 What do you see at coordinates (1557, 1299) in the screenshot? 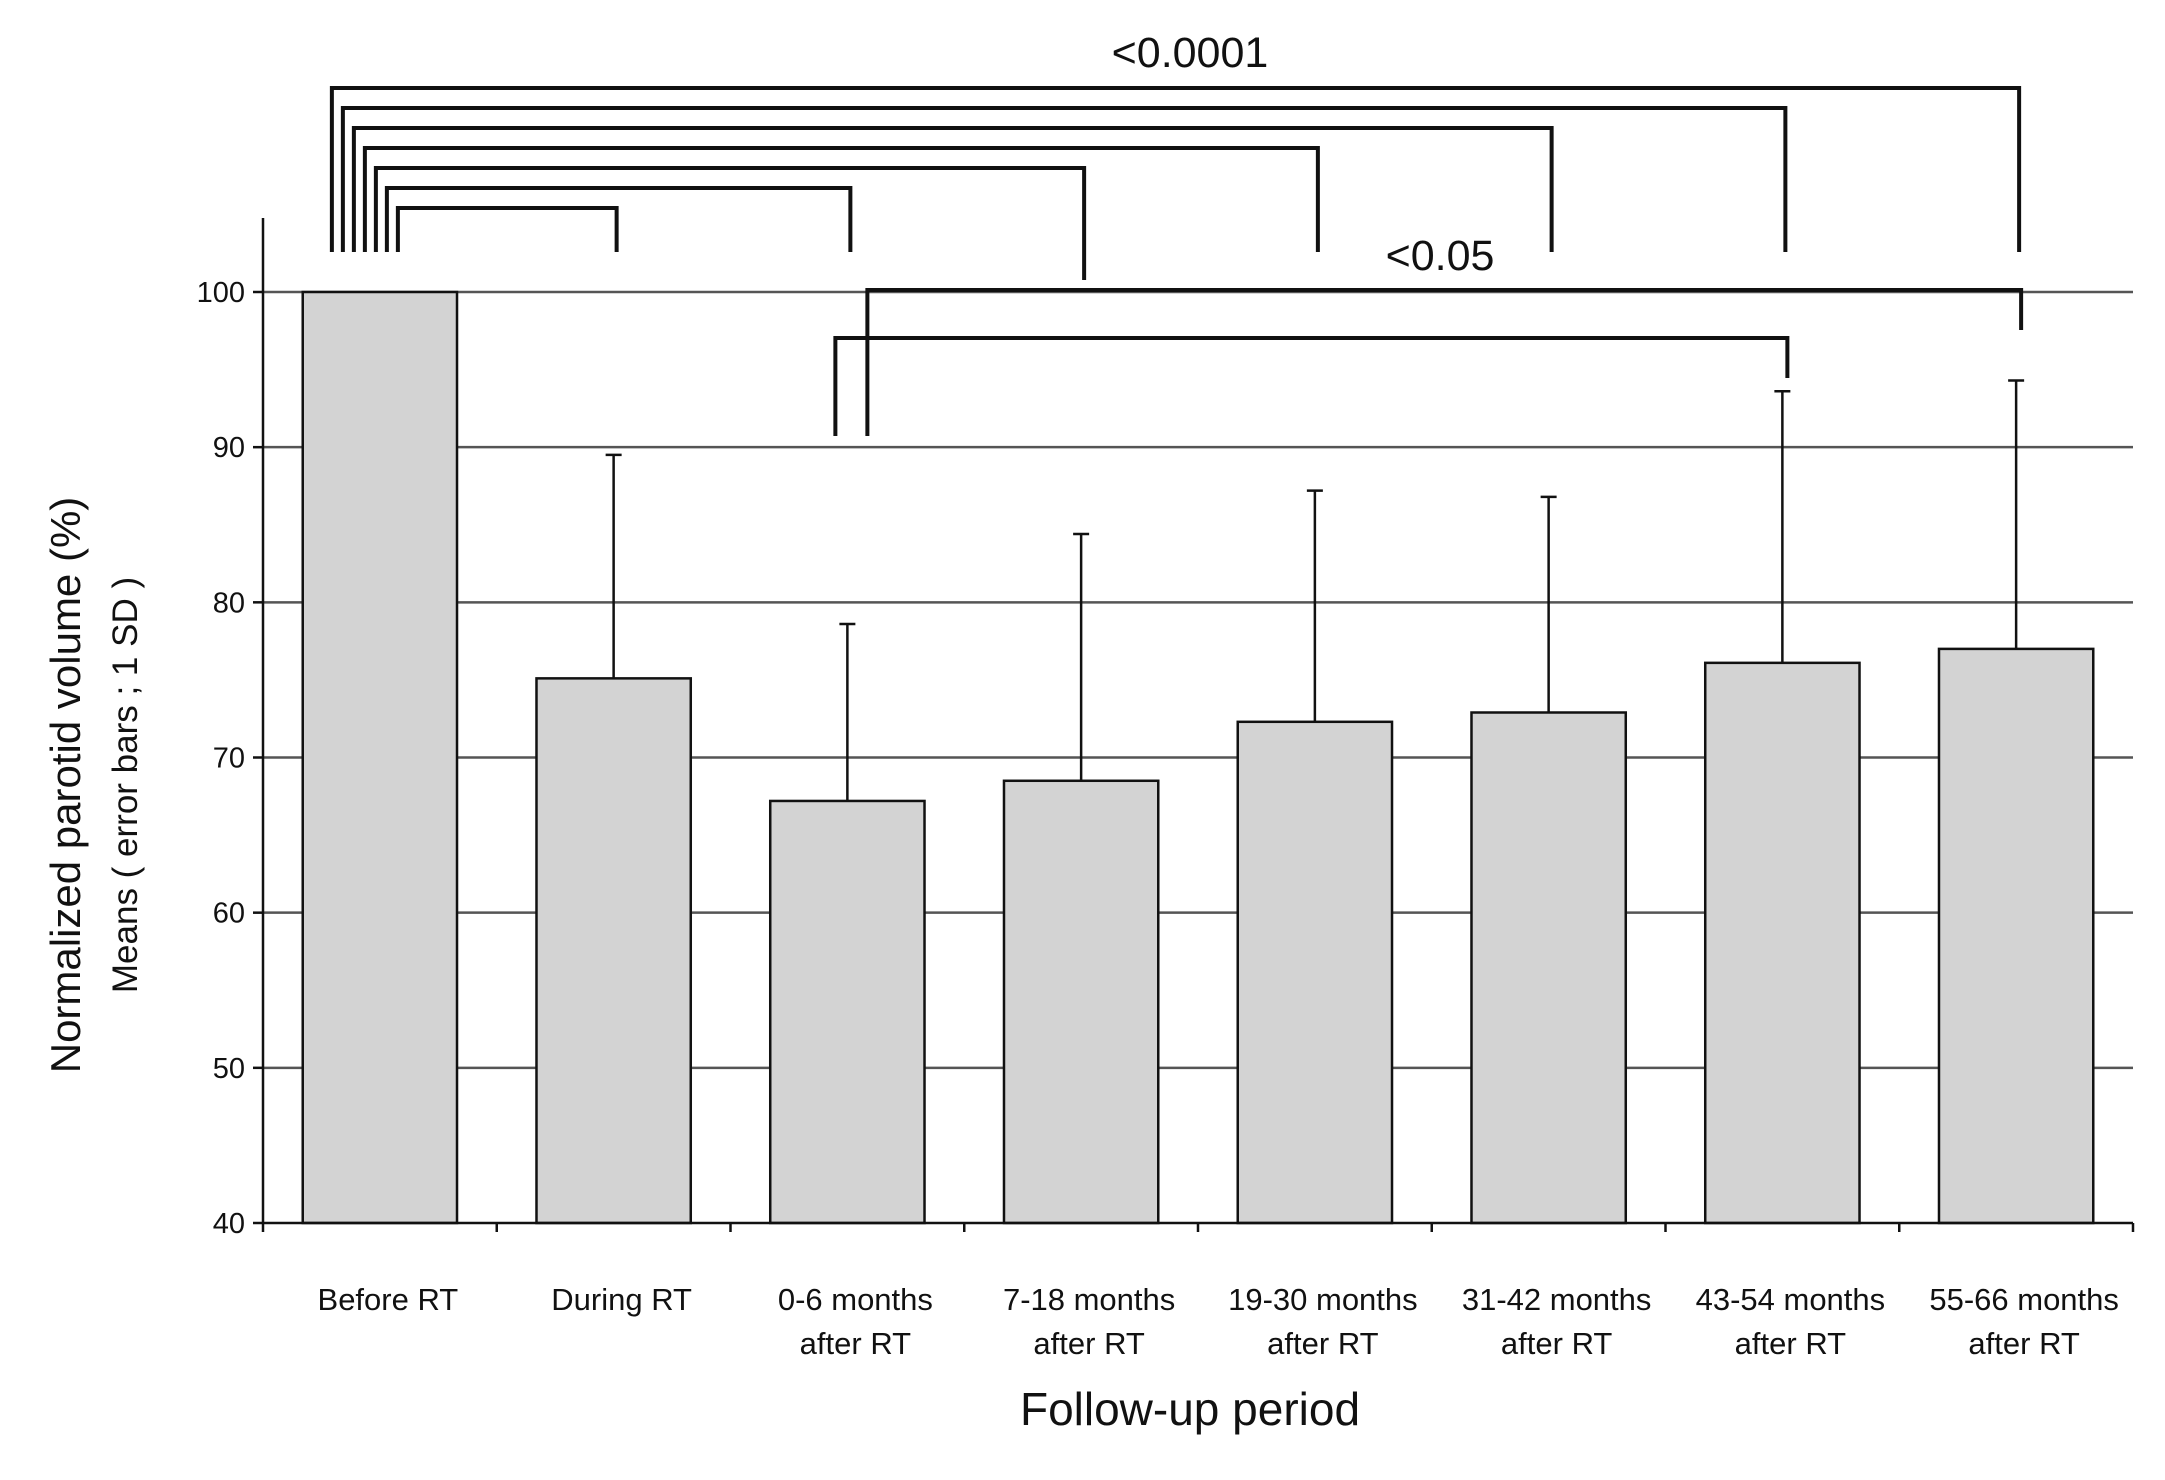
I see `x-category-label-5-0: 31-42 months` at bounding box center [1557, 1299].